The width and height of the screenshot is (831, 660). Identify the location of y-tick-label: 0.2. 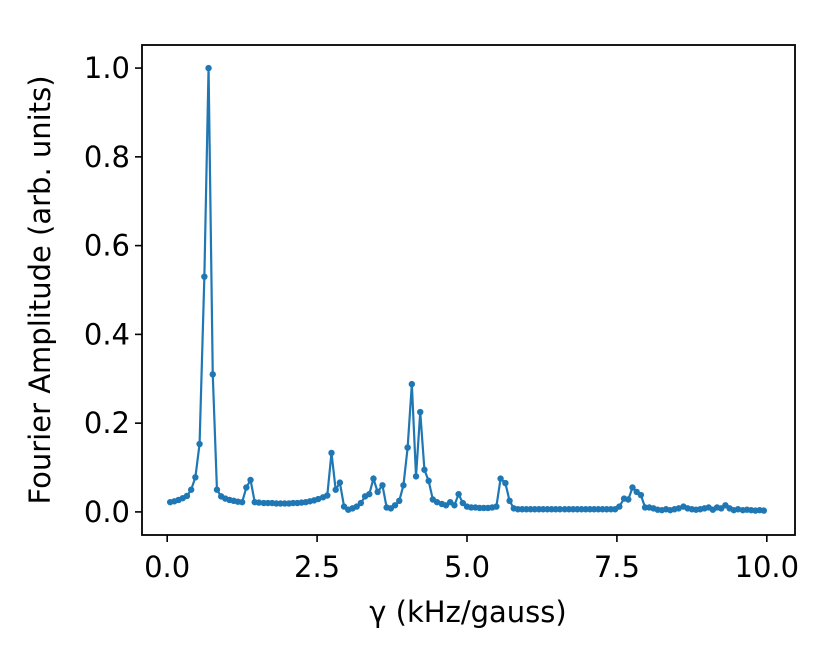
(107, 423).